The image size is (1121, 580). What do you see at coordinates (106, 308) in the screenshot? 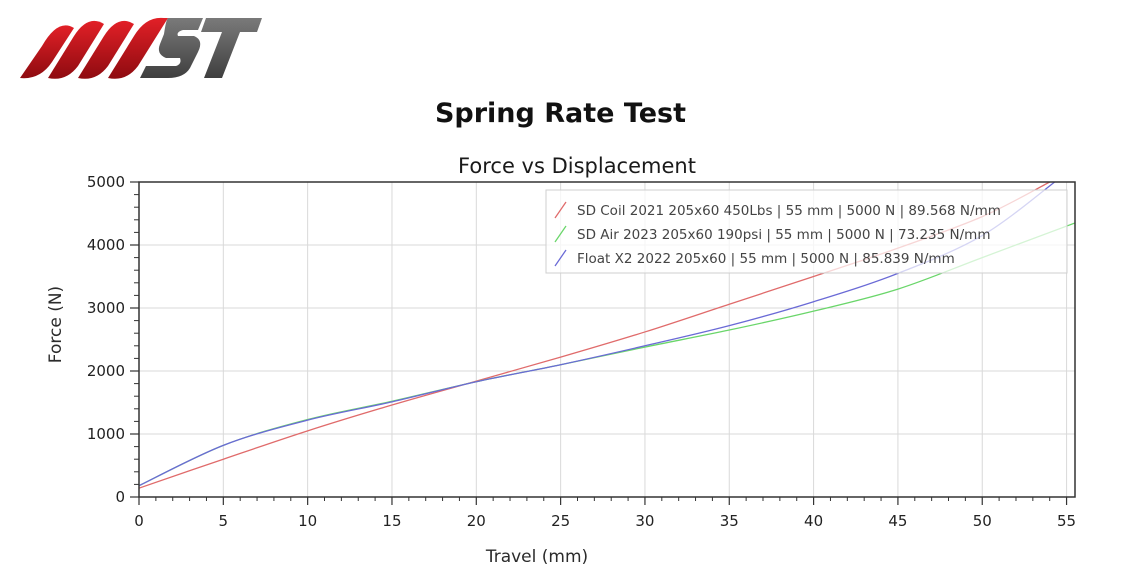
I see `y-tick-label: 3000` at bounding box center [106, 308].